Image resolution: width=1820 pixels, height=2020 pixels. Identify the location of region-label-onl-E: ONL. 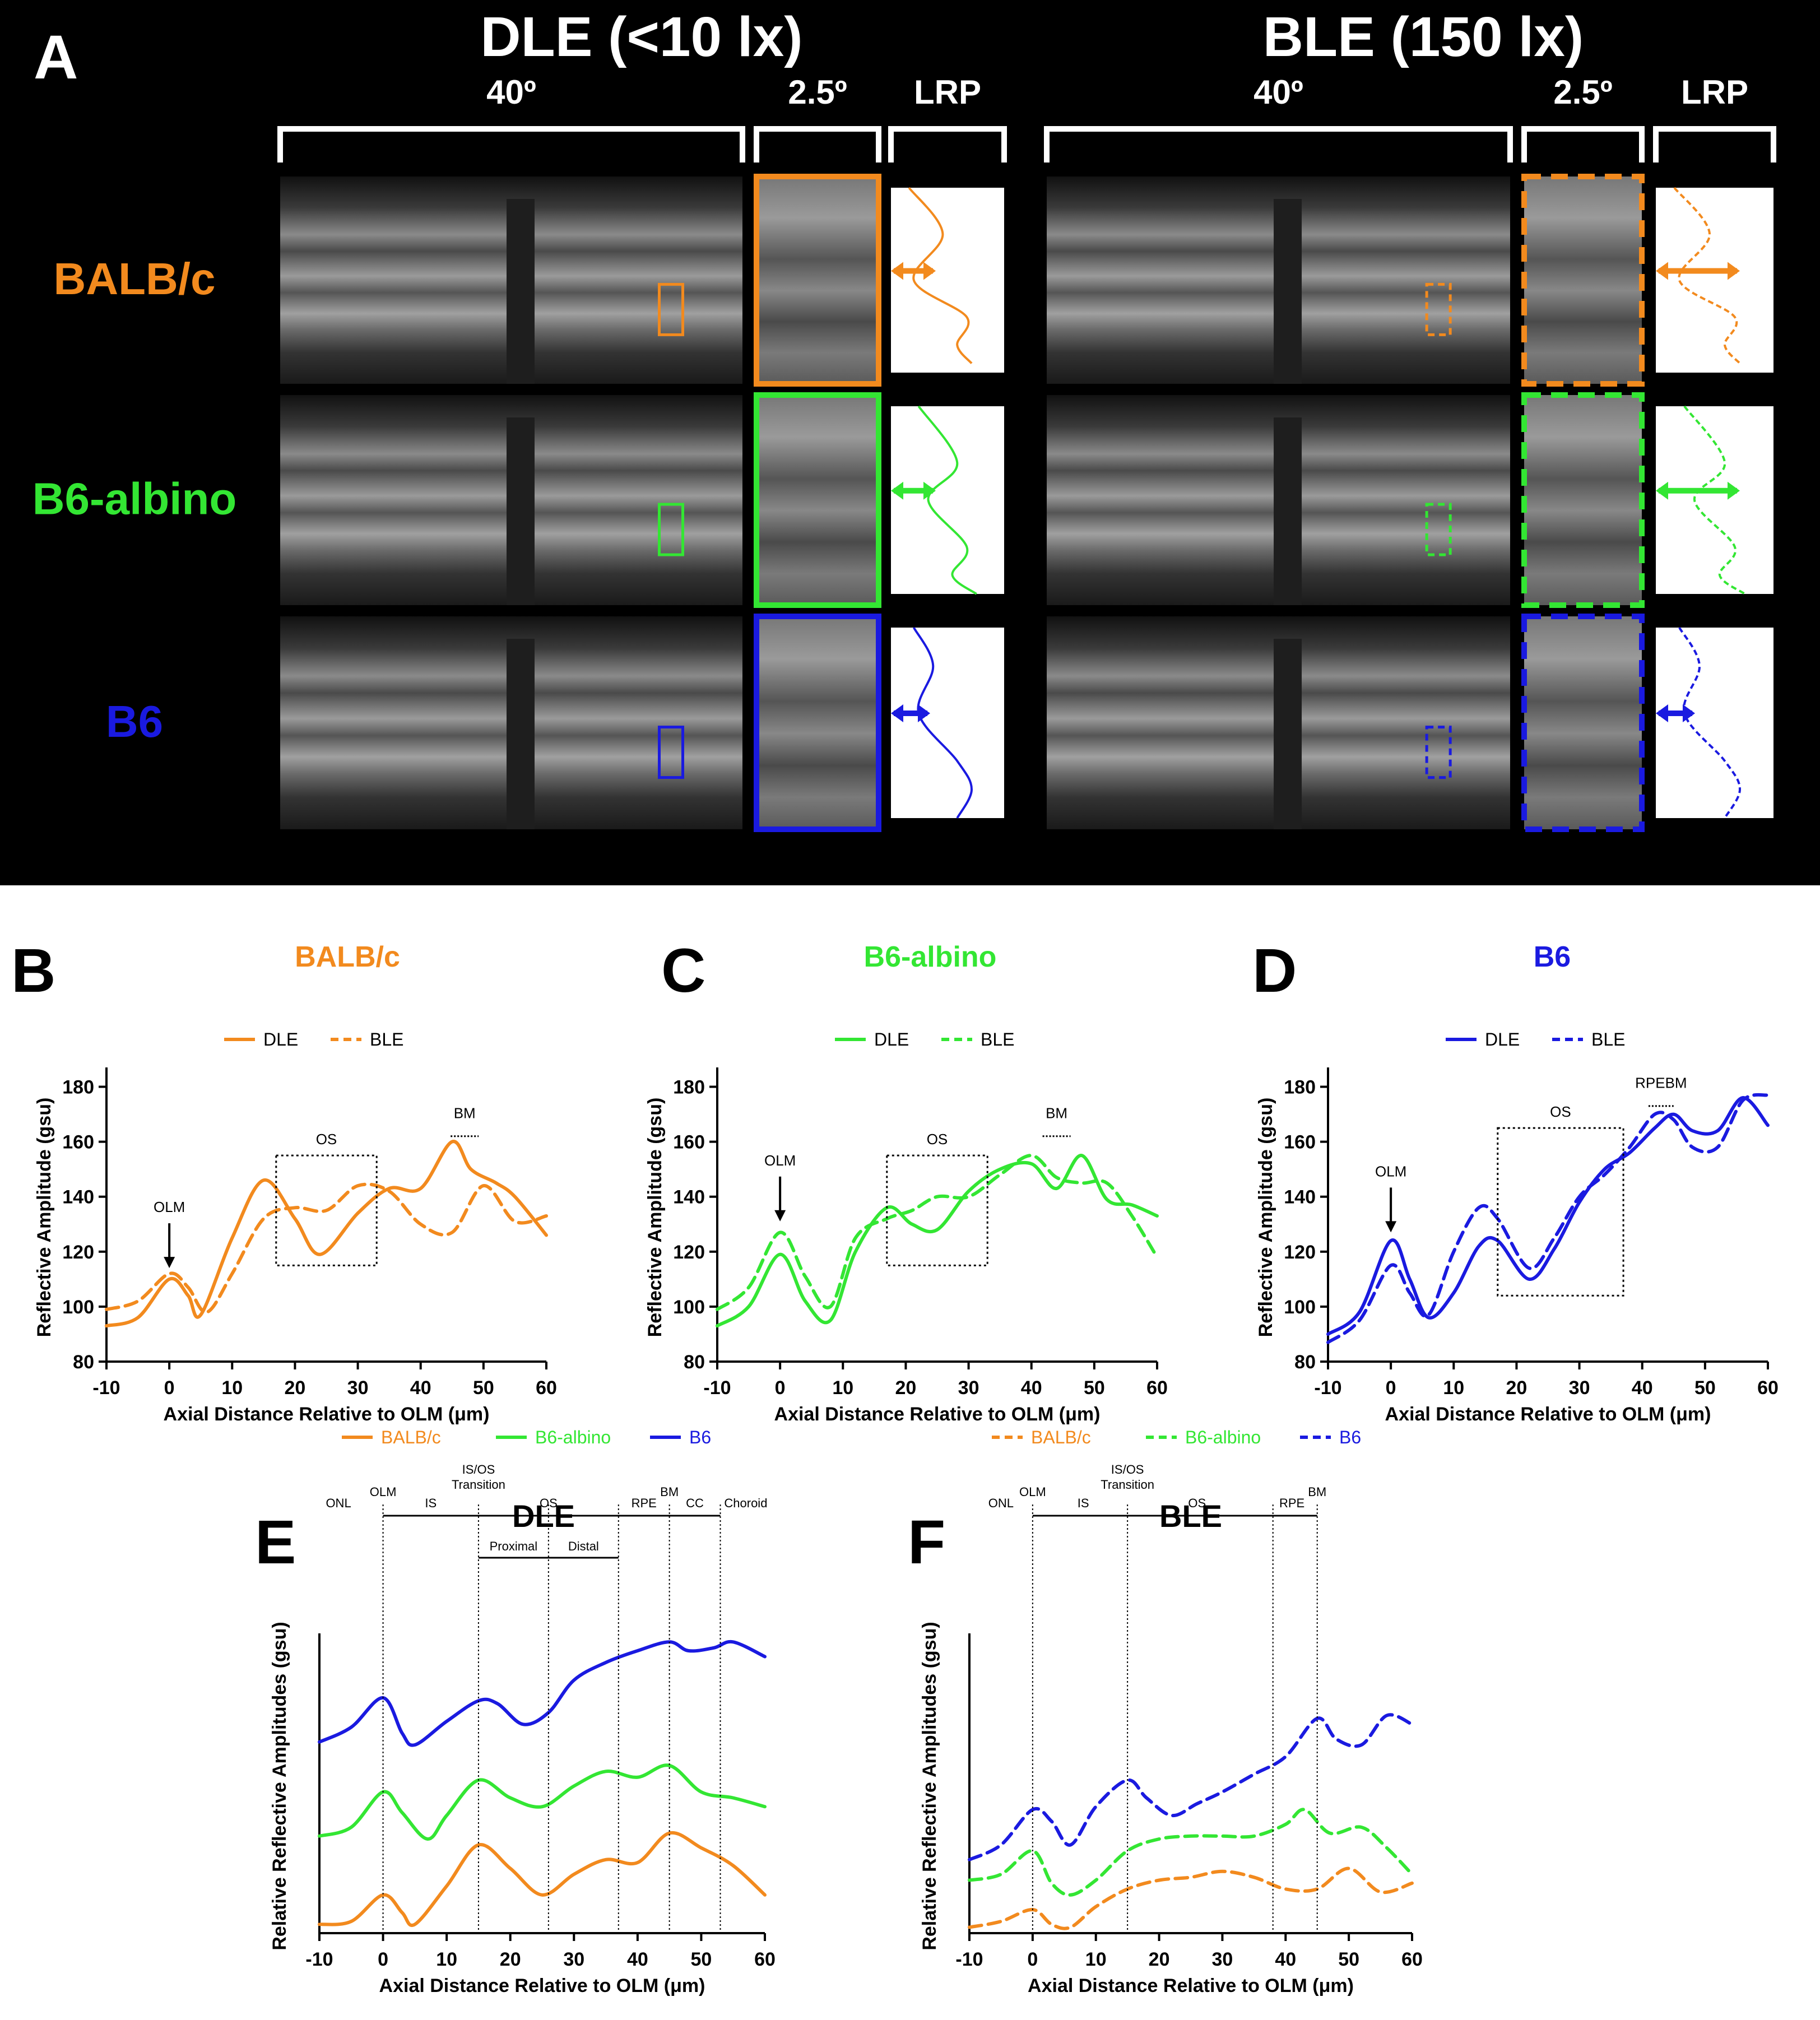
(338, 1503).